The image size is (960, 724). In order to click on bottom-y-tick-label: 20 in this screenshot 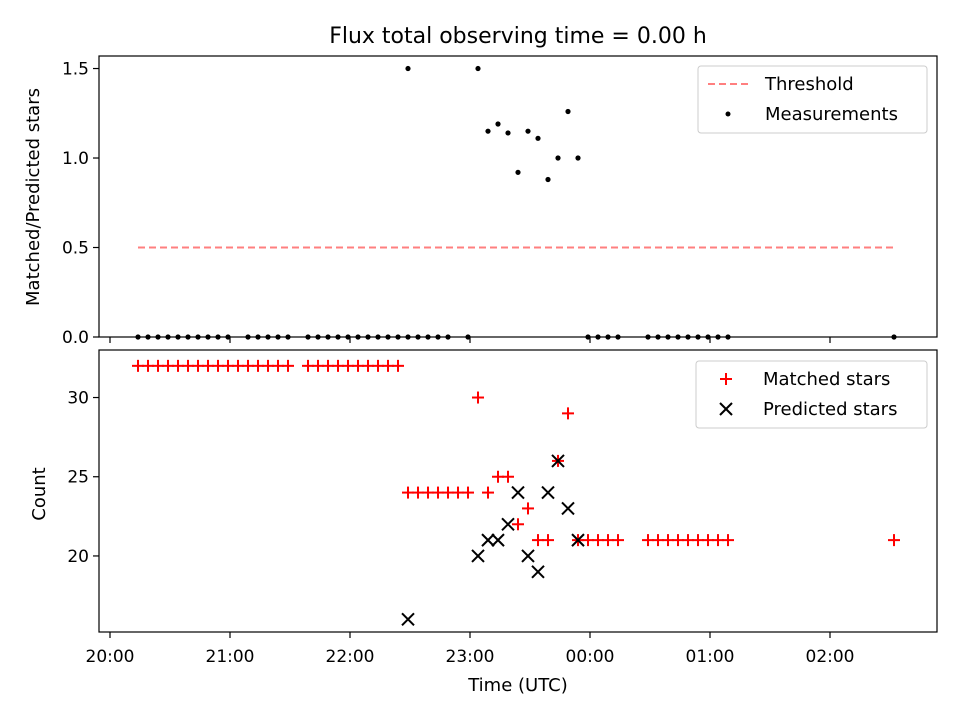, I will do `click(78, 557)`.